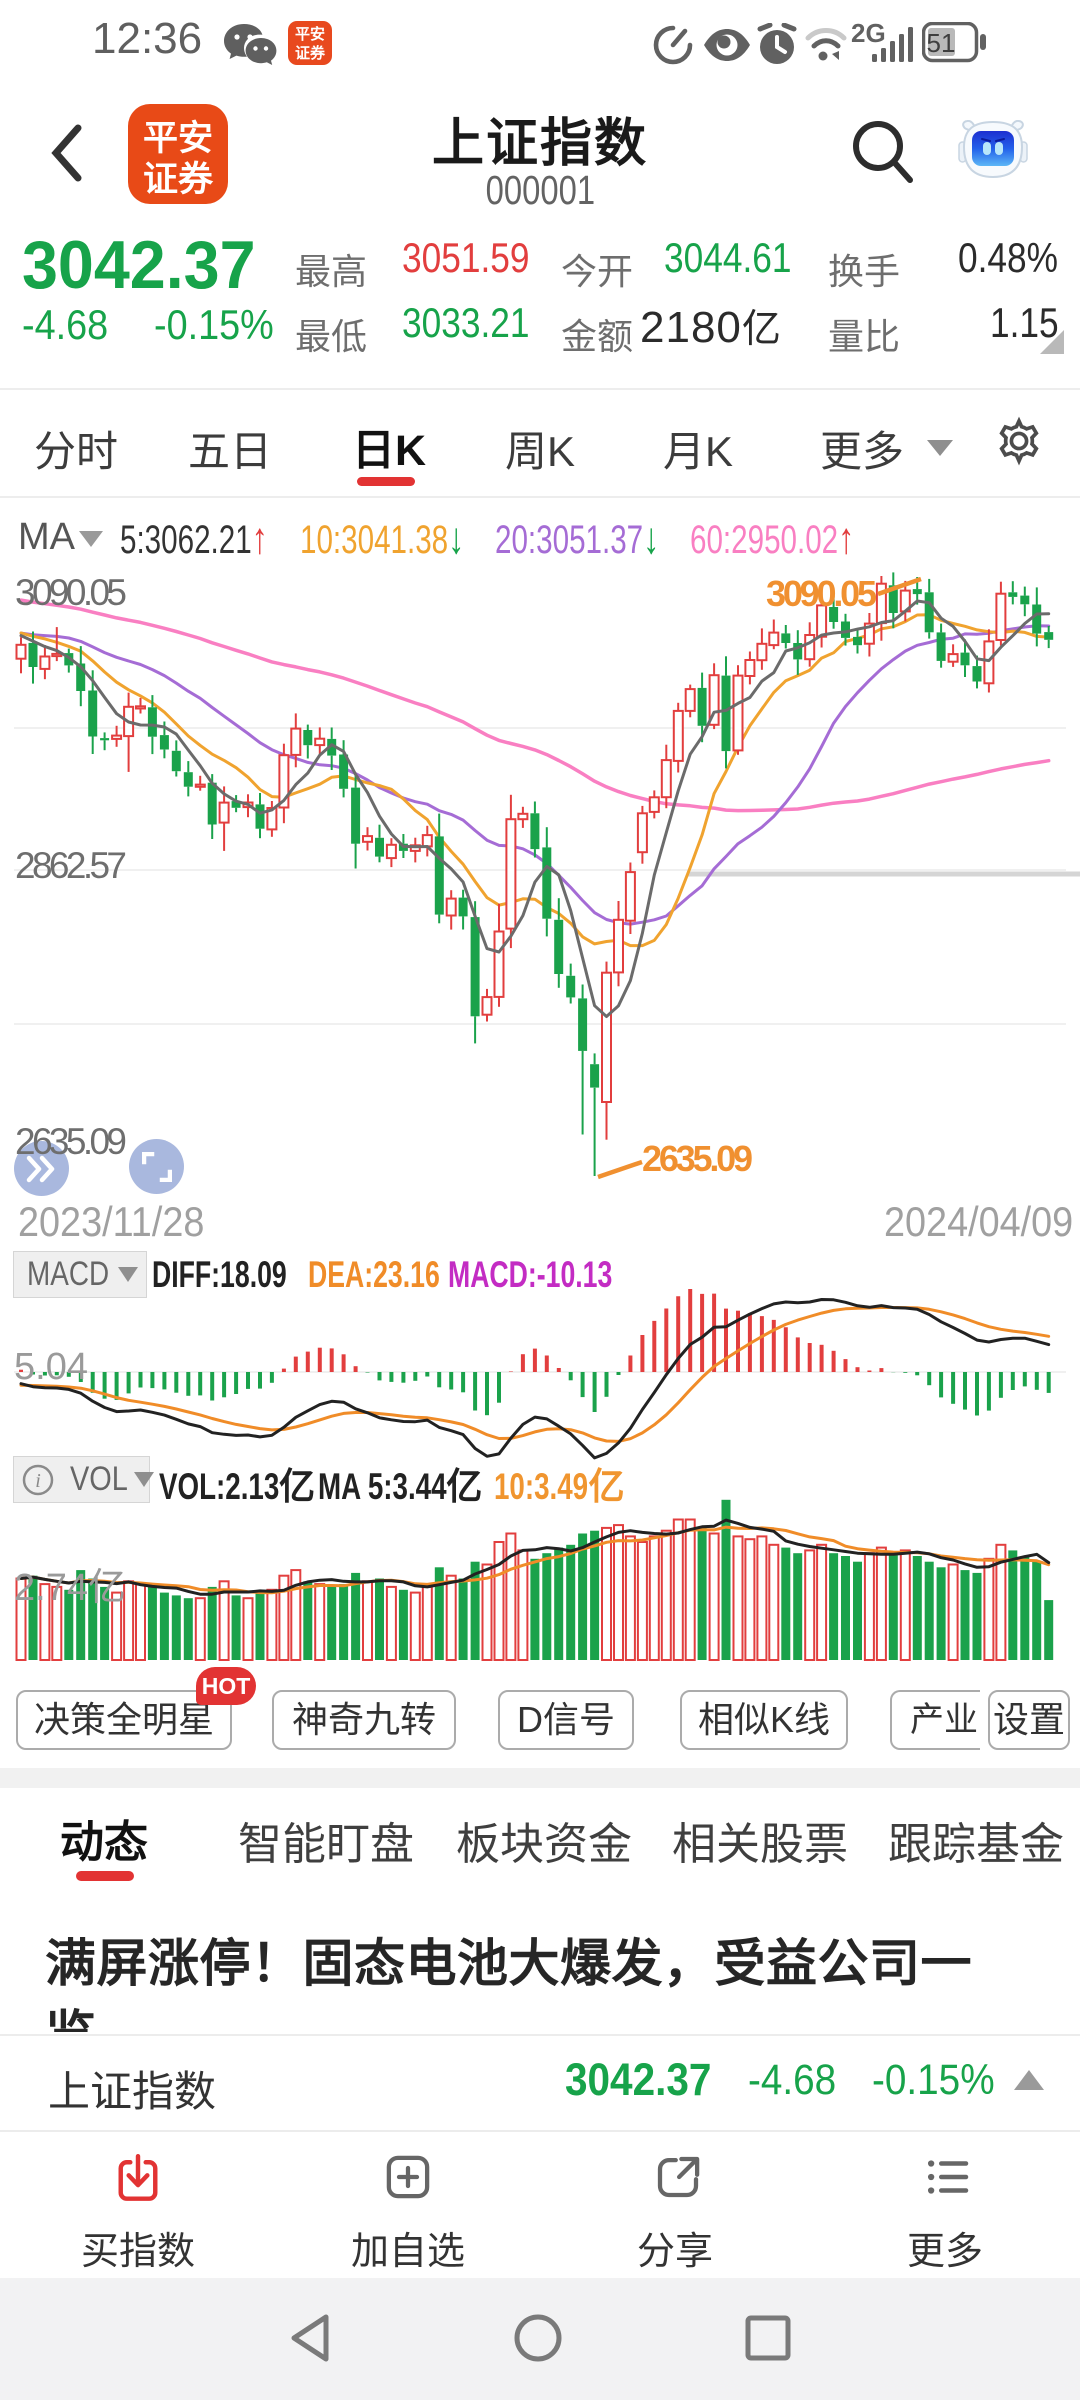 The width and height of the screenshot is (1080, 2400). What do you see at coordinates (71, 865) in the screenshot?
I see `svg-text: 2862.57` at bounding box center [71, 865].